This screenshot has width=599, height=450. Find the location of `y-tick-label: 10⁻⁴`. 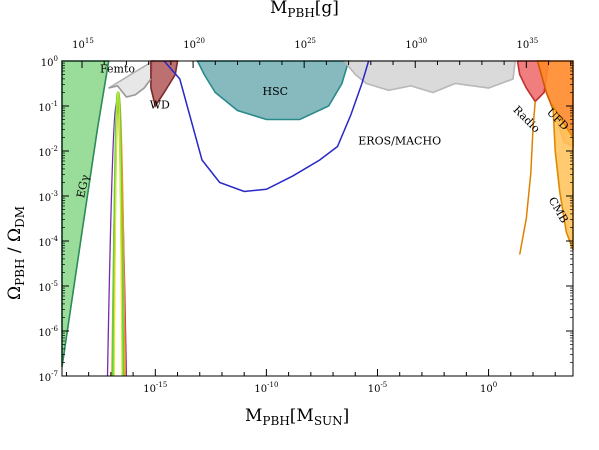

y-tick-label: 10⁻⁴ is located at coordinates (48, 242).